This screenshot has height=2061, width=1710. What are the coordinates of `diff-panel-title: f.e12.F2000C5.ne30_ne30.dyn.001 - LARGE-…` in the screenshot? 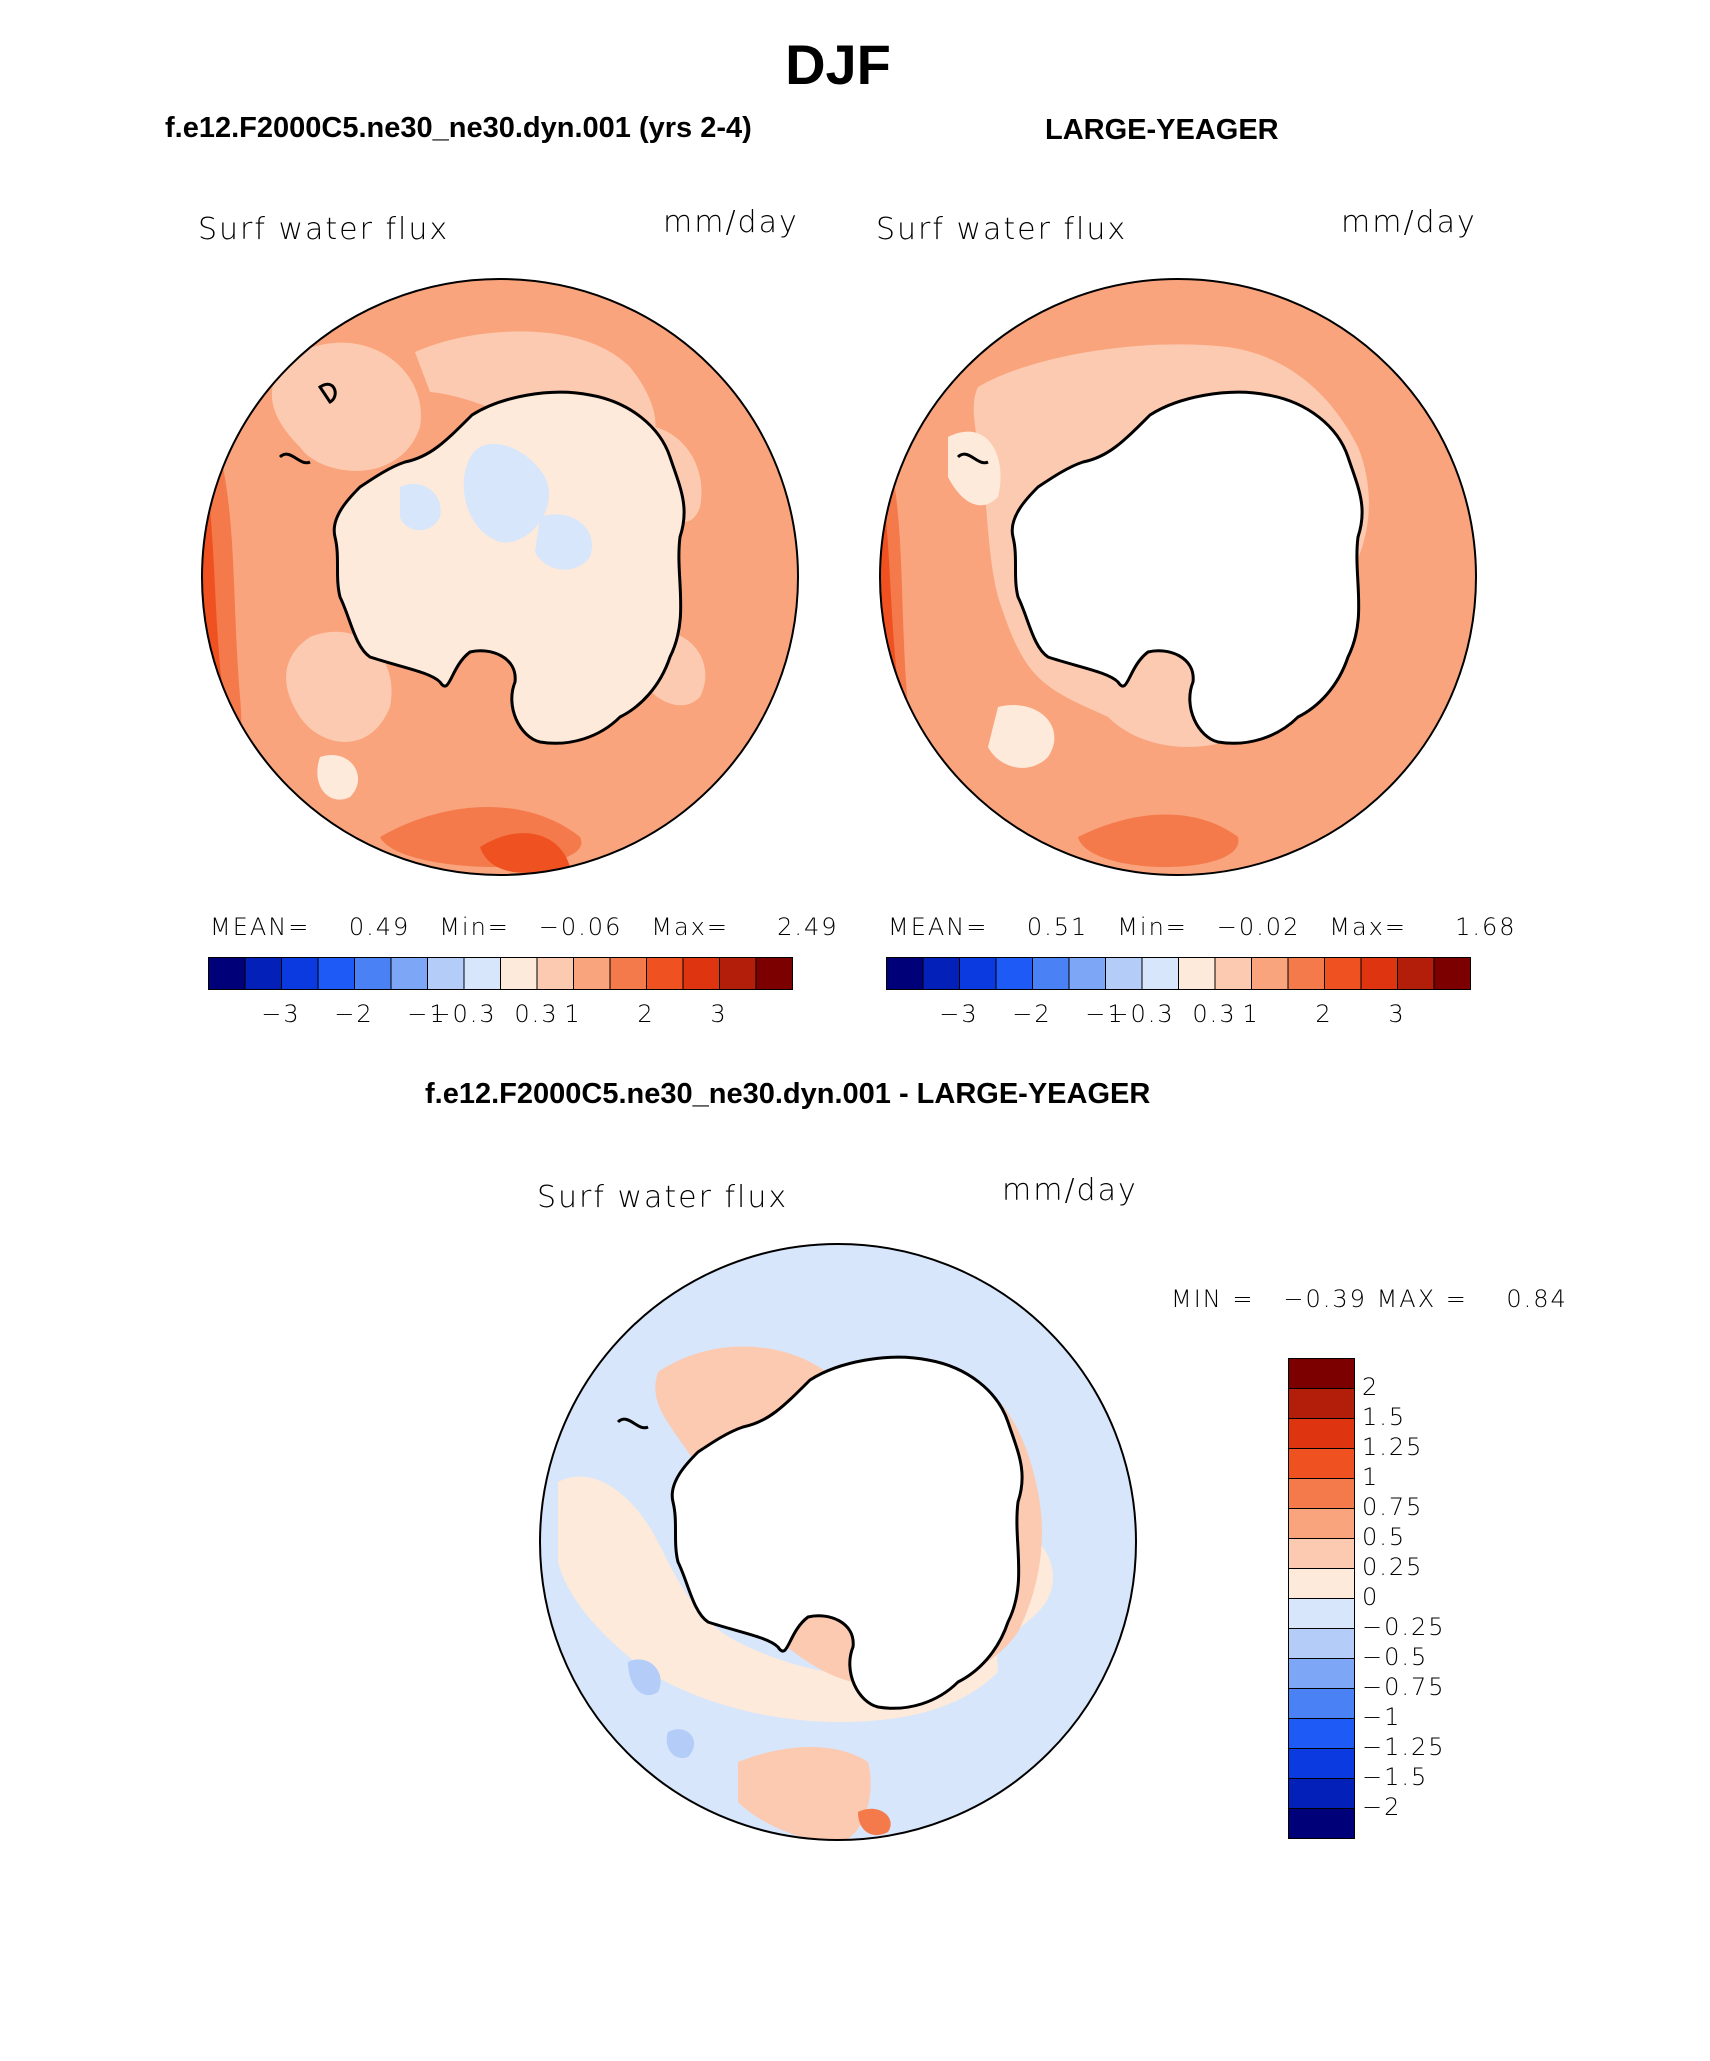 It's located at (788, 1094).